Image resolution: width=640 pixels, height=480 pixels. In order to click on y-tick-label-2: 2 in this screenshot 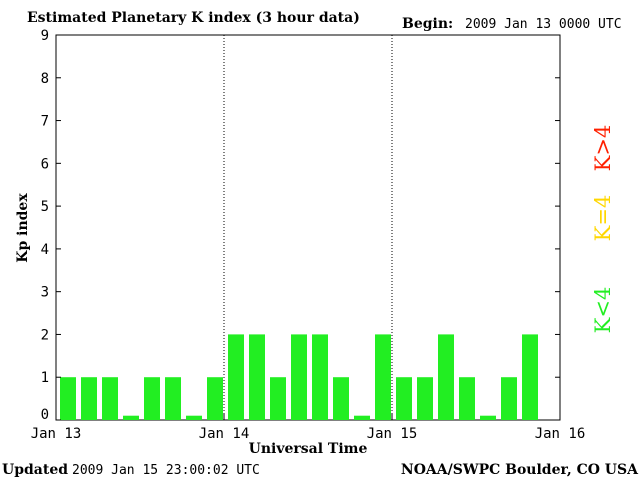, I will do `click(45, 335)`.